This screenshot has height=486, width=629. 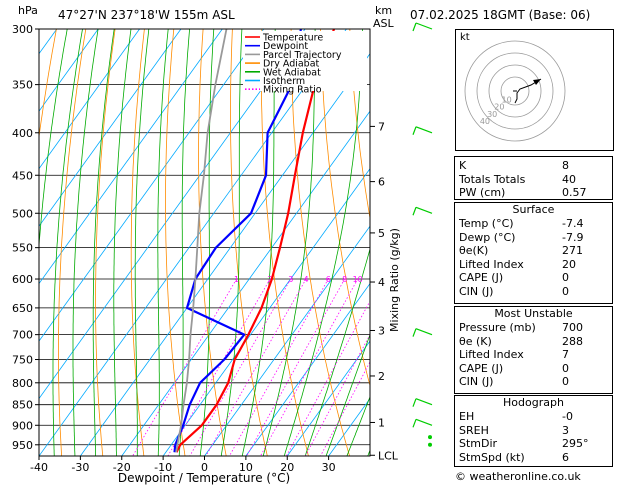 What do you see at coordinates (22, 85) in the screenshot?
I see `pressure-tick-label: 350` at bounding box center [22, 85].